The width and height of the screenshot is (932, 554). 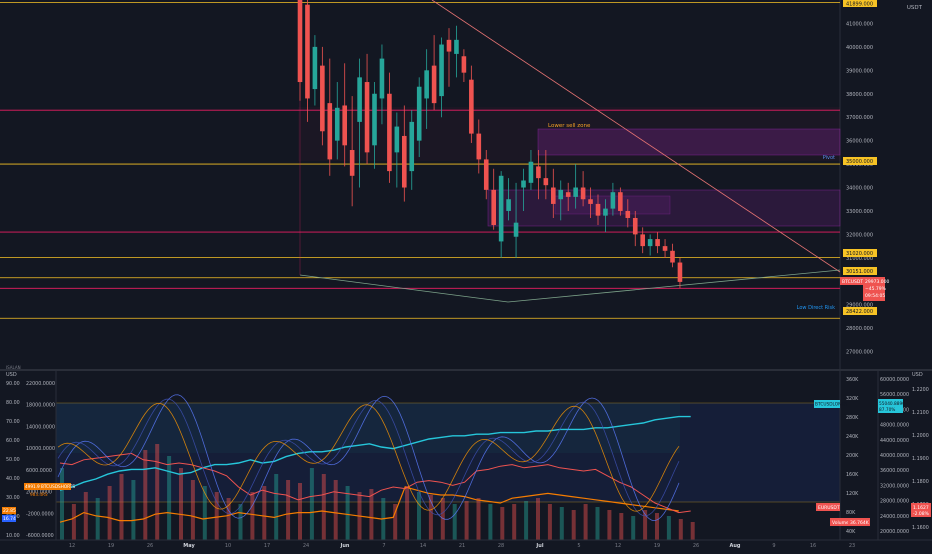 I want to click on volume-bars, so click(x=377, y=492).